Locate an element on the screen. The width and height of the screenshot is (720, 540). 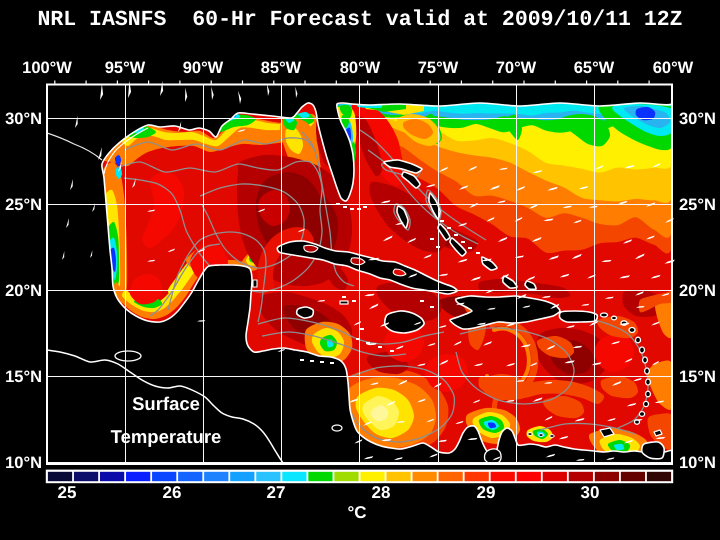
svg-text: 100°W is located at coordinates (47, 68).